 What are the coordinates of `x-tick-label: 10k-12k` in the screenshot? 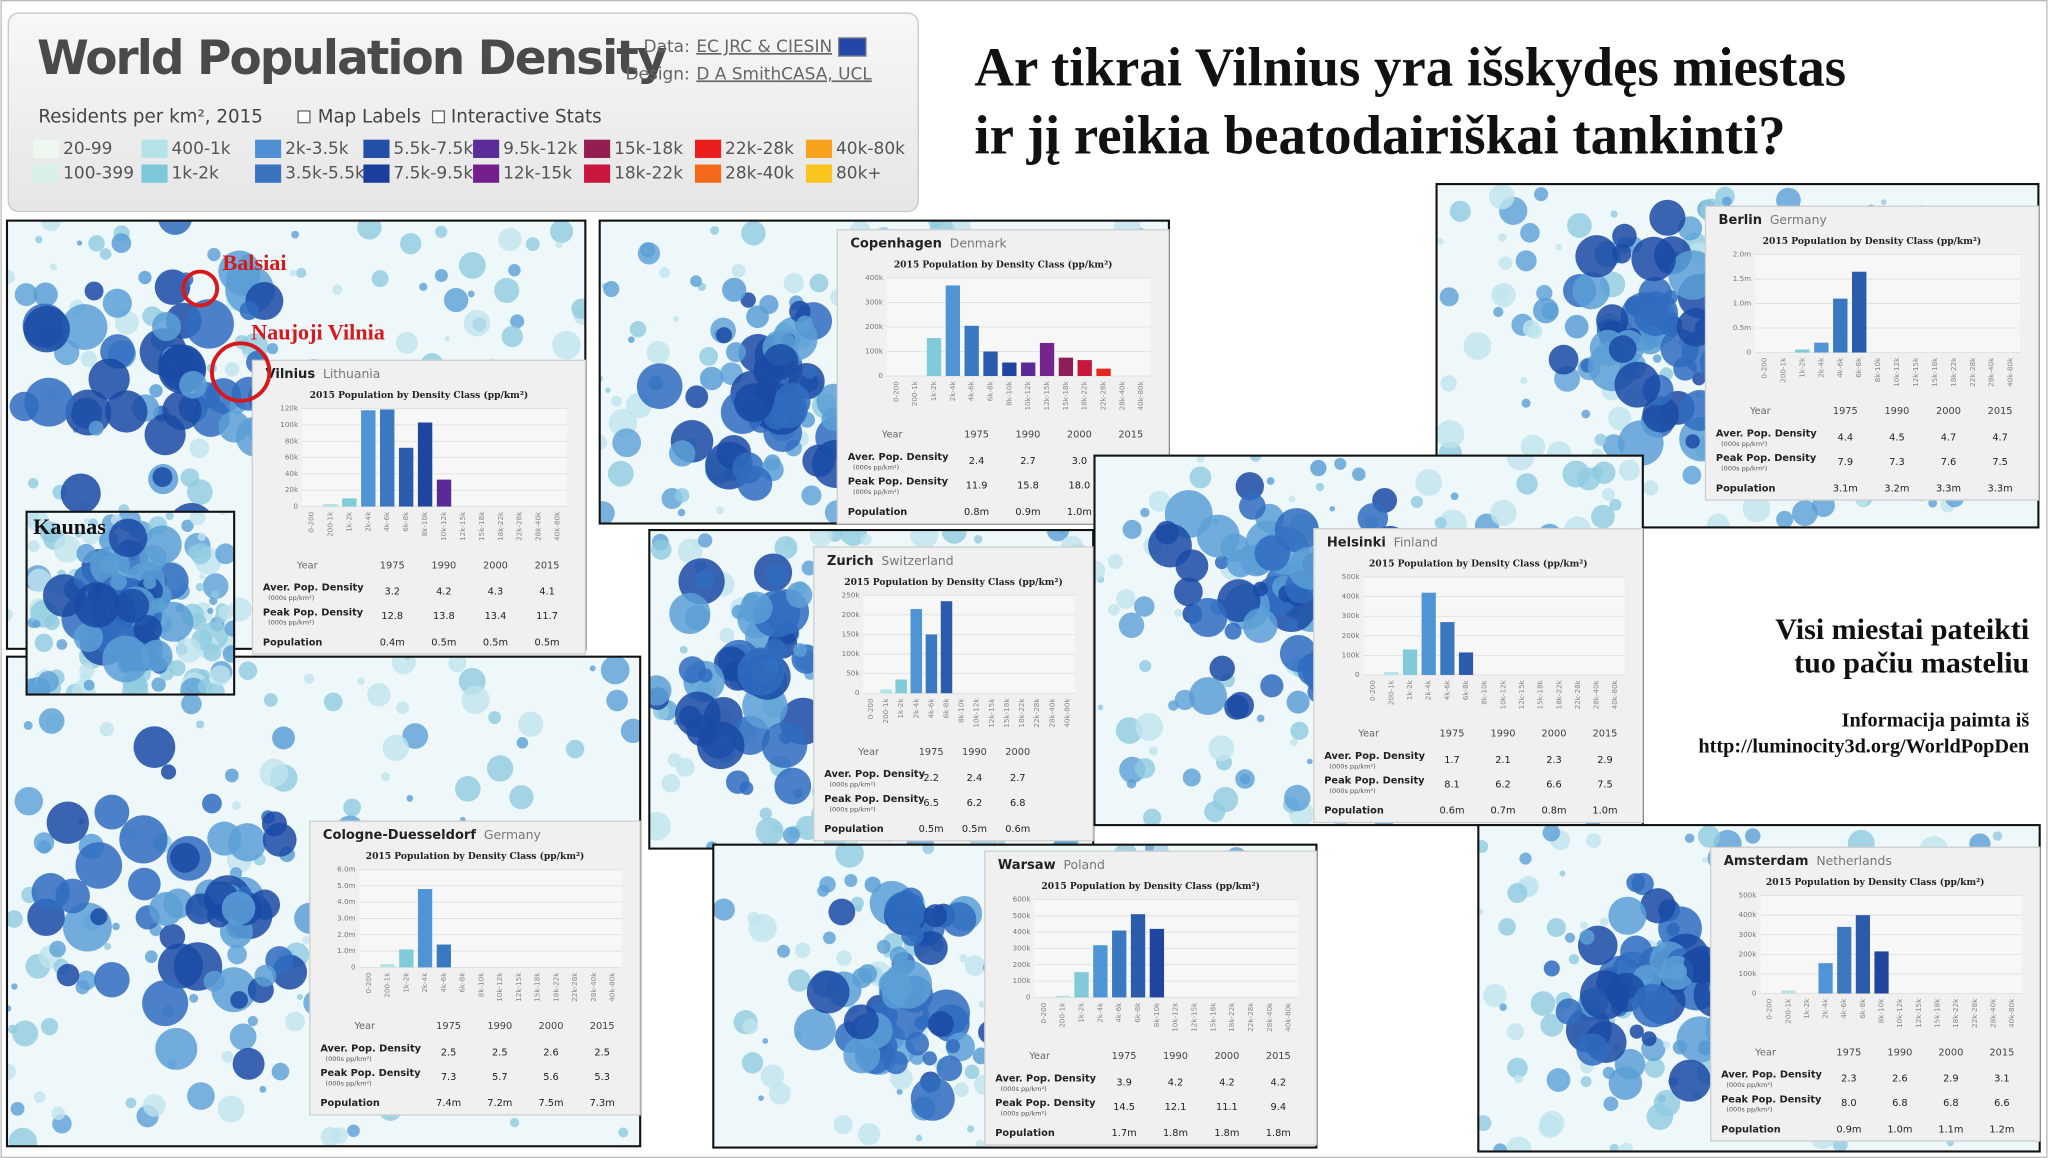 It's located at (1027, 395).